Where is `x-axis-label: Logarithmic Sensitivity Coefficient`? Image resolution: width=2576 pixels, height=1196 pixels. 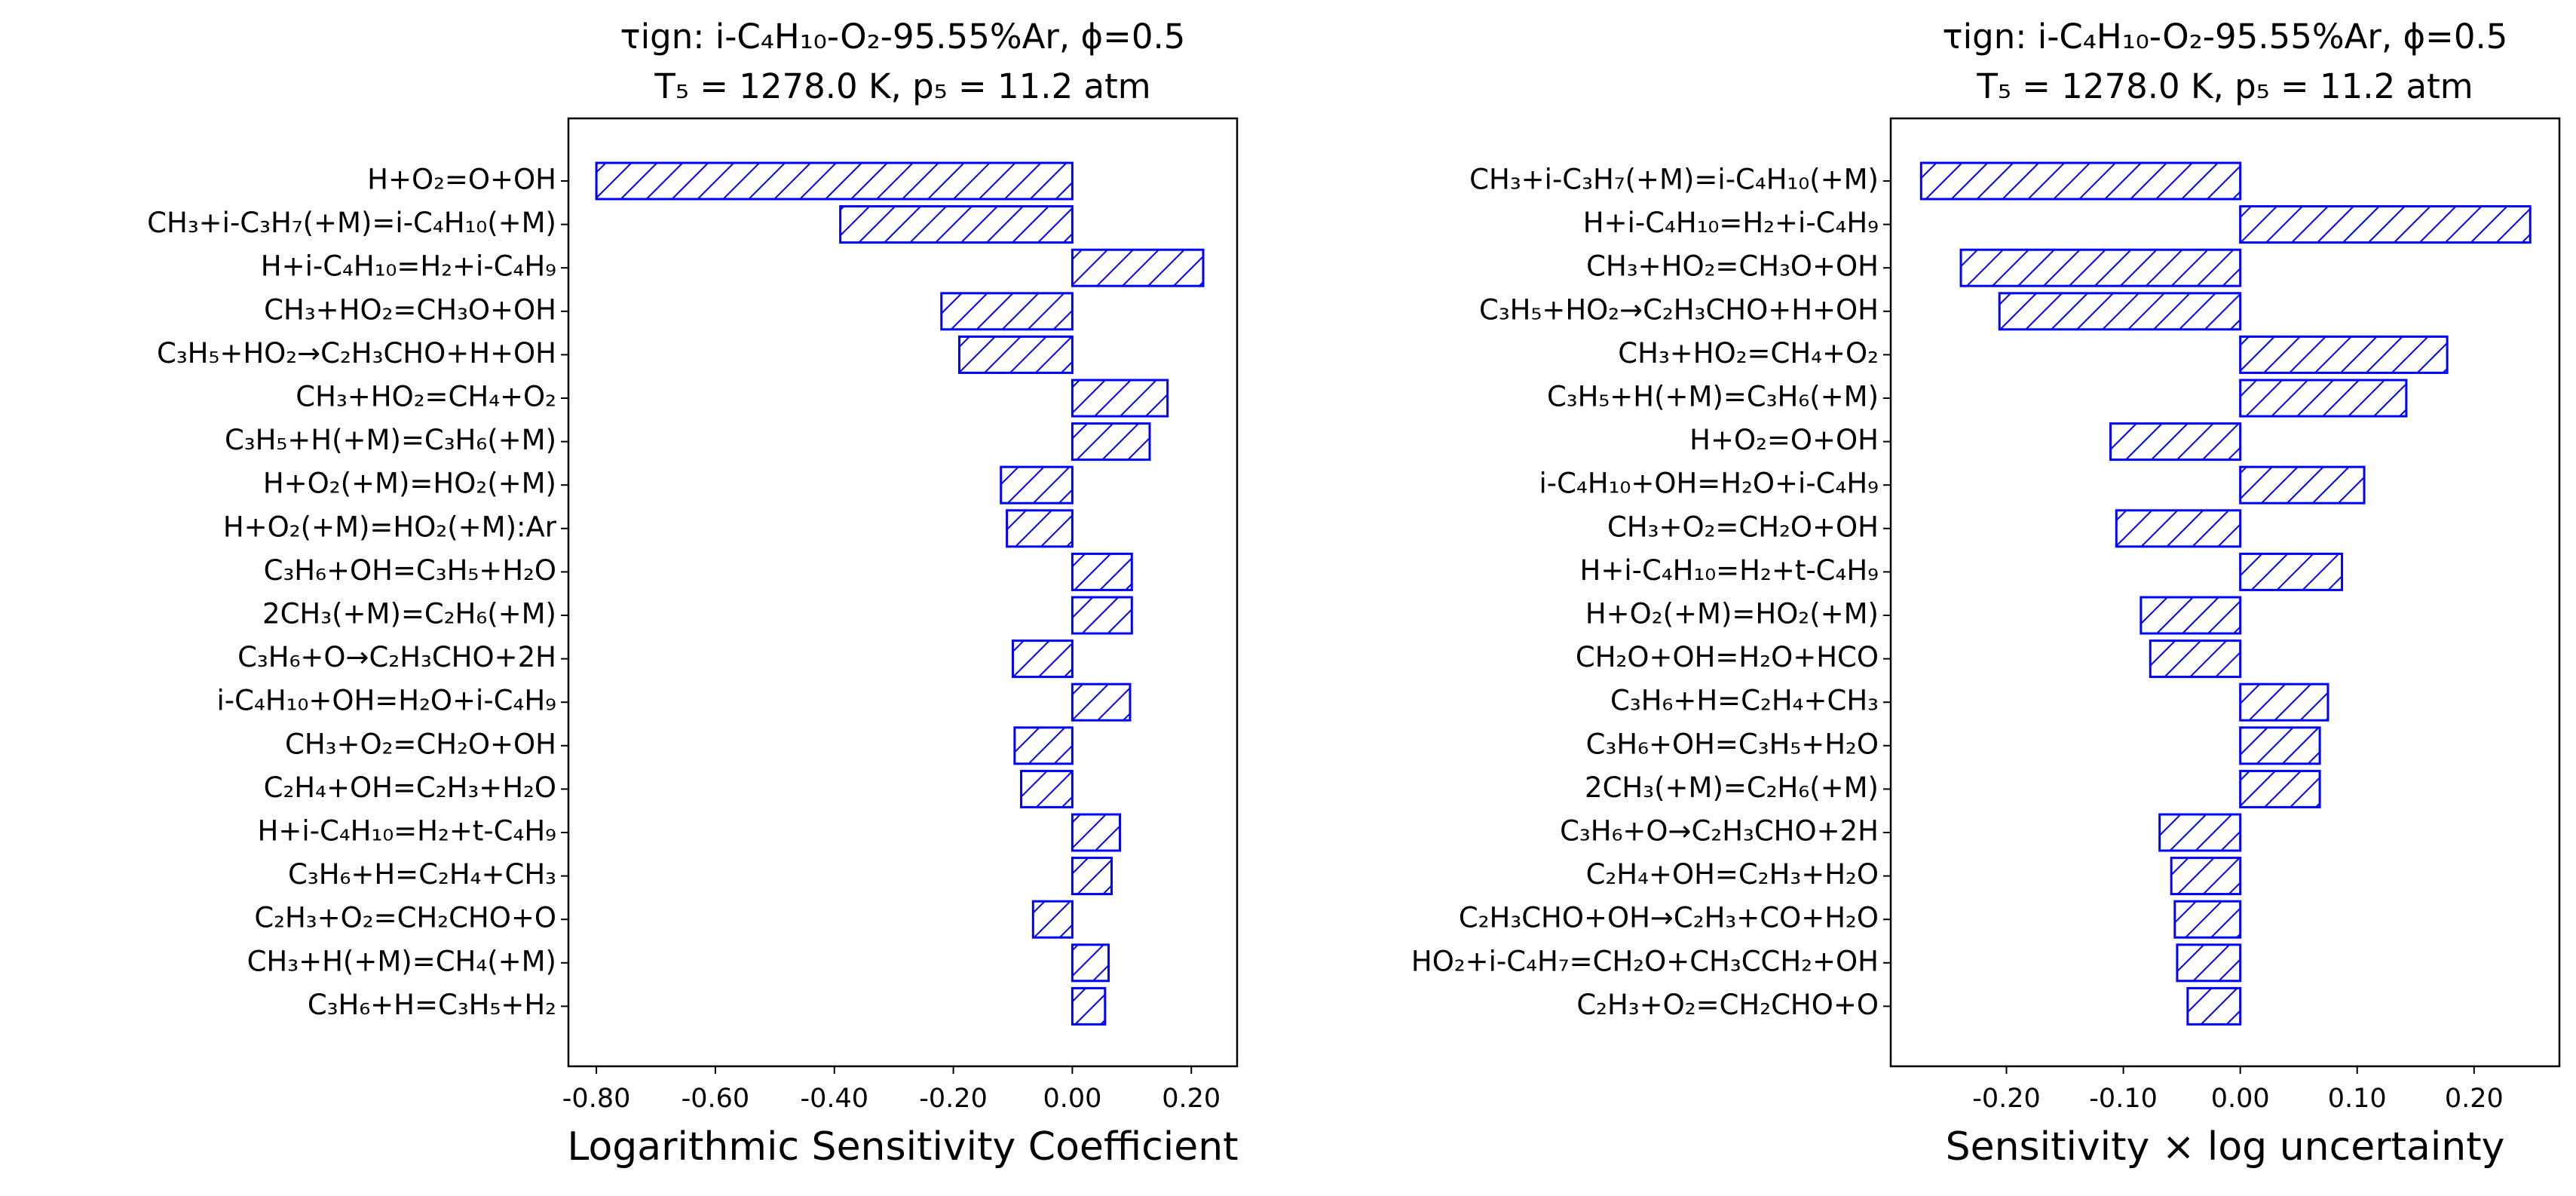
x-axis-label: Logarithmic Sensitivity Coefficient is located at coordinates (902, 1147).